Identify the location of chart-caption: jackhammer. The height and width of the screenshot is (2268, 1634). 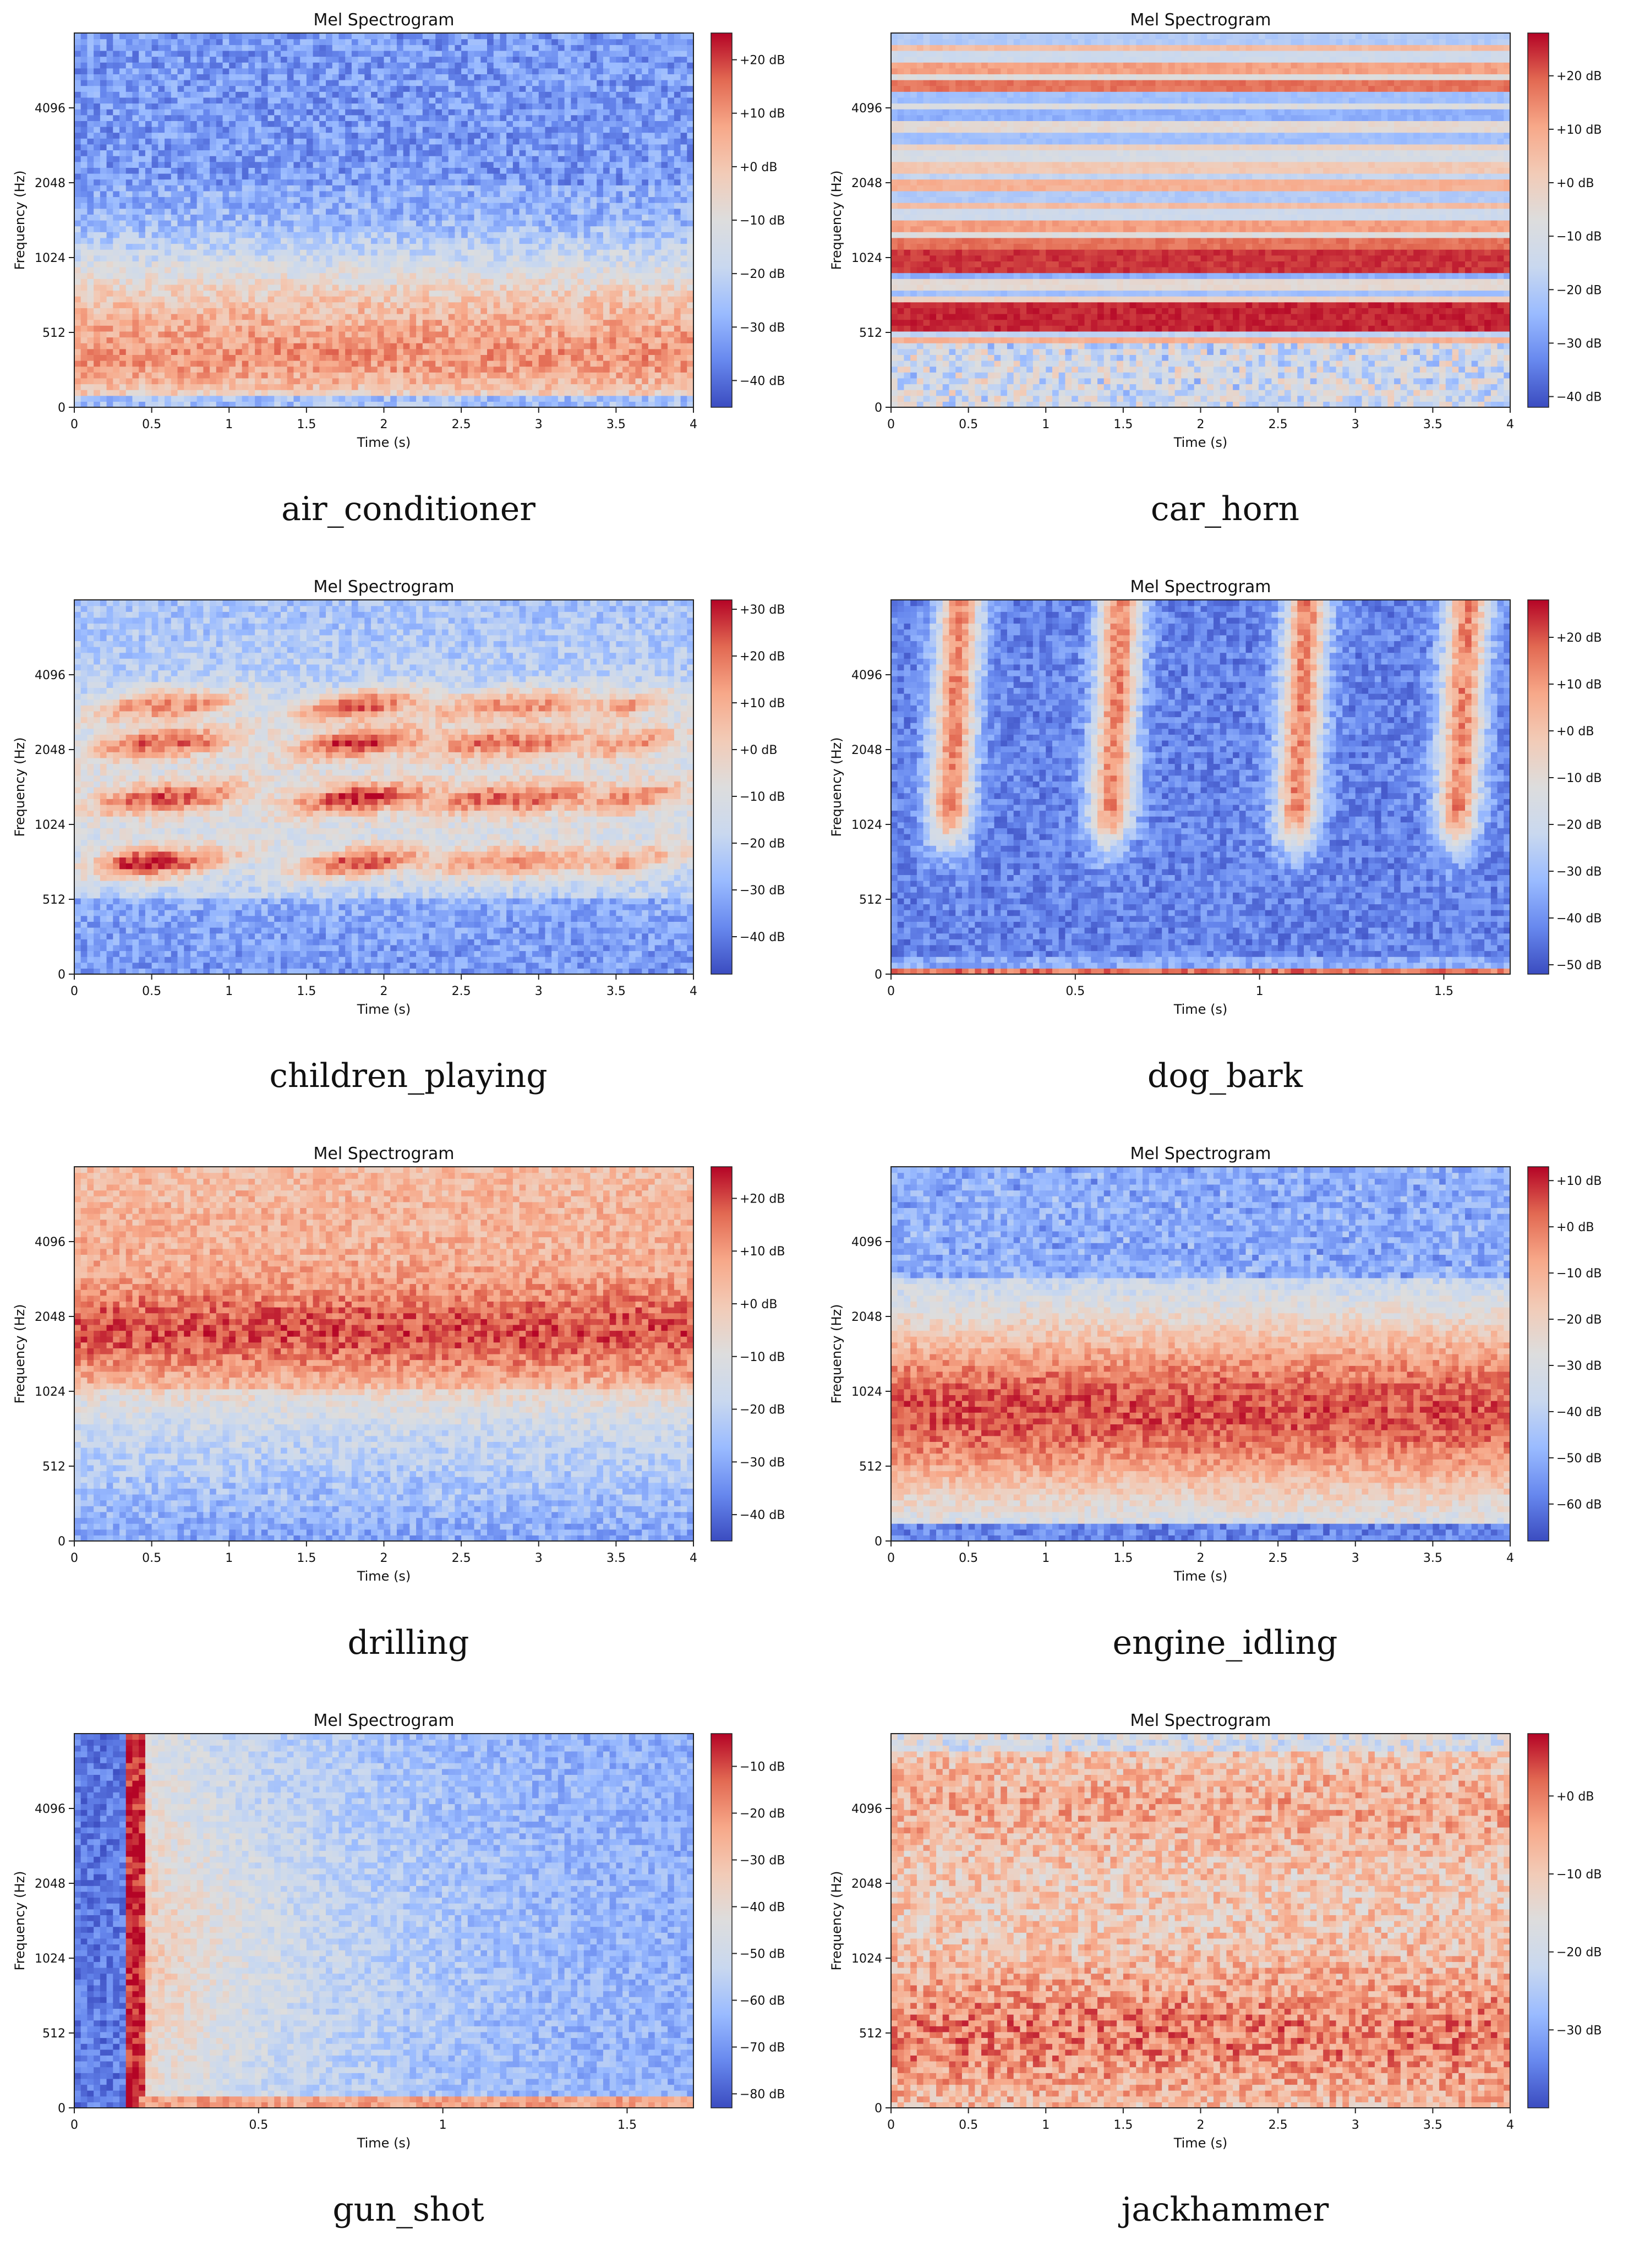
(1225, 2209).